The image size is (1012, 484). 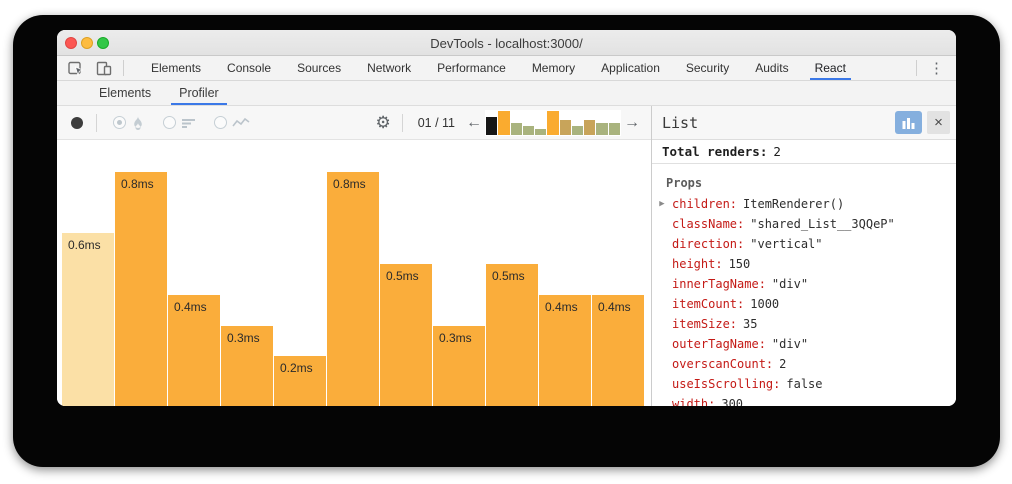 I want to click on previous-commit-icon: ←, so click(x=474, y=122).